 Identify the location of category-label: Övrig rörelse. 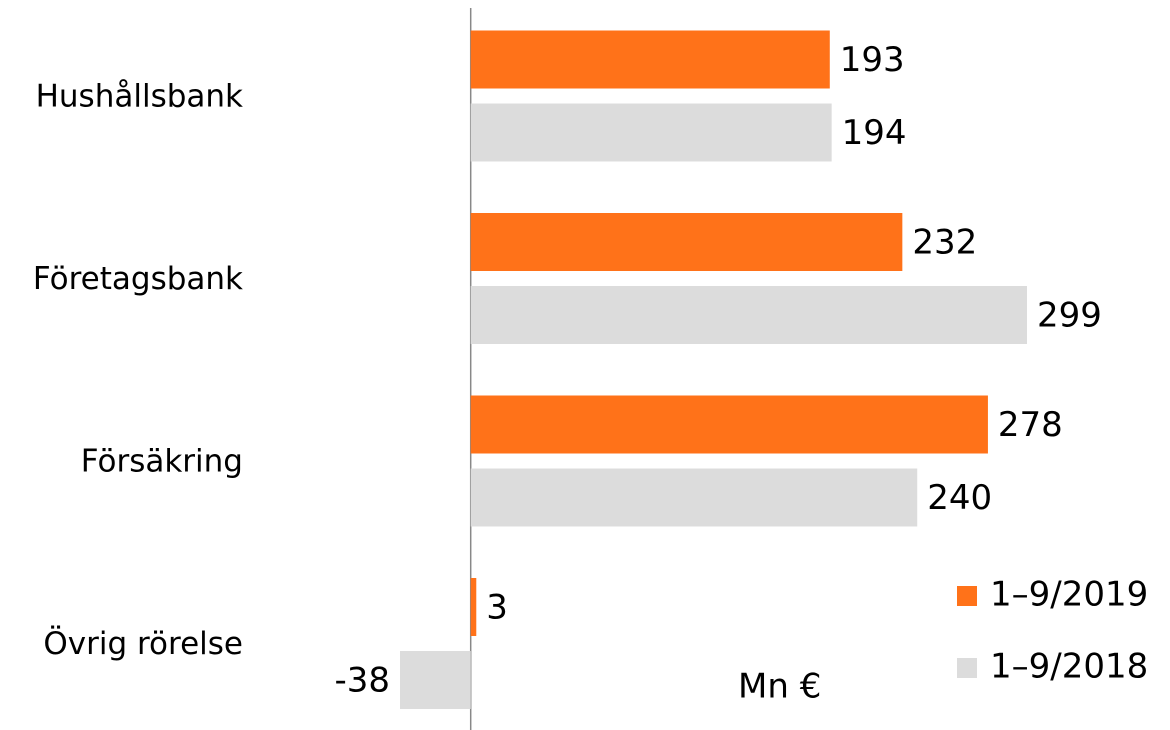
(143, 643).